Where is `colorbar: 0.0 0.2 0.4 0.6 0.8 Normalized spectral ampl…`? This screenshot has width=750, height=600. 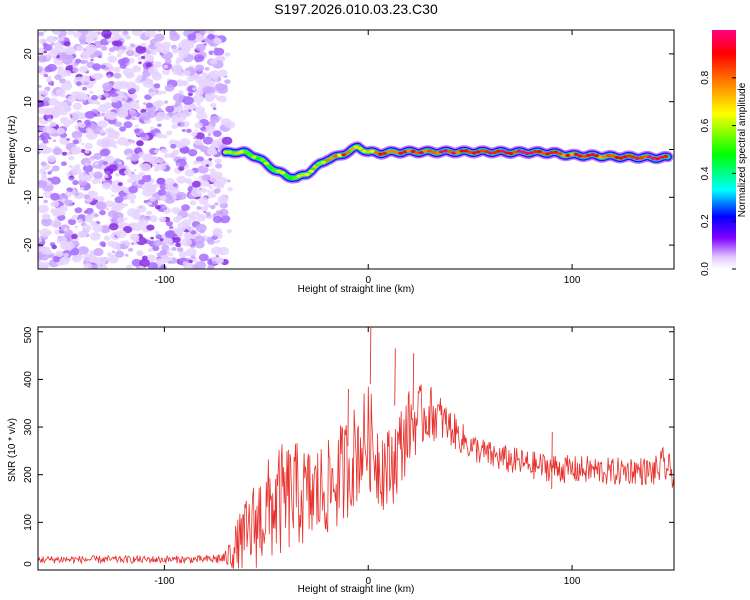
colorbar: 0.0 0.2 0.4 0.6 0.8 Normalized spectral ampl… is located at coordinates (724, 153).